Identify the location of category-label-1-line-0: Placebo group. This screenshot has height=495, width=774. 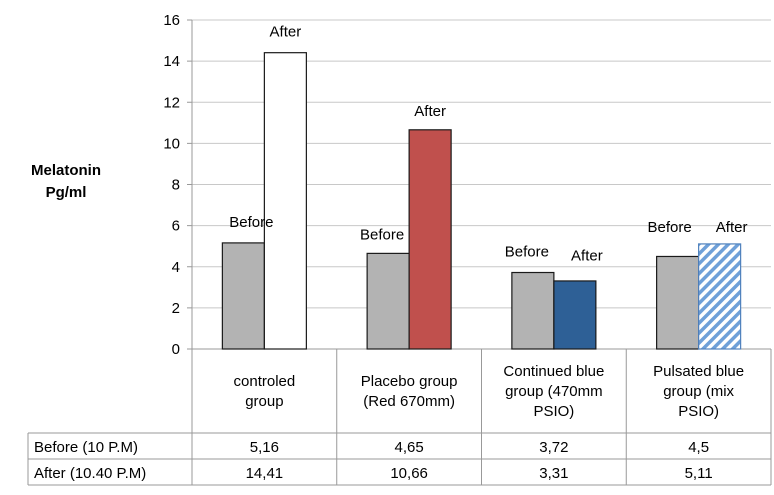
(409, 381).